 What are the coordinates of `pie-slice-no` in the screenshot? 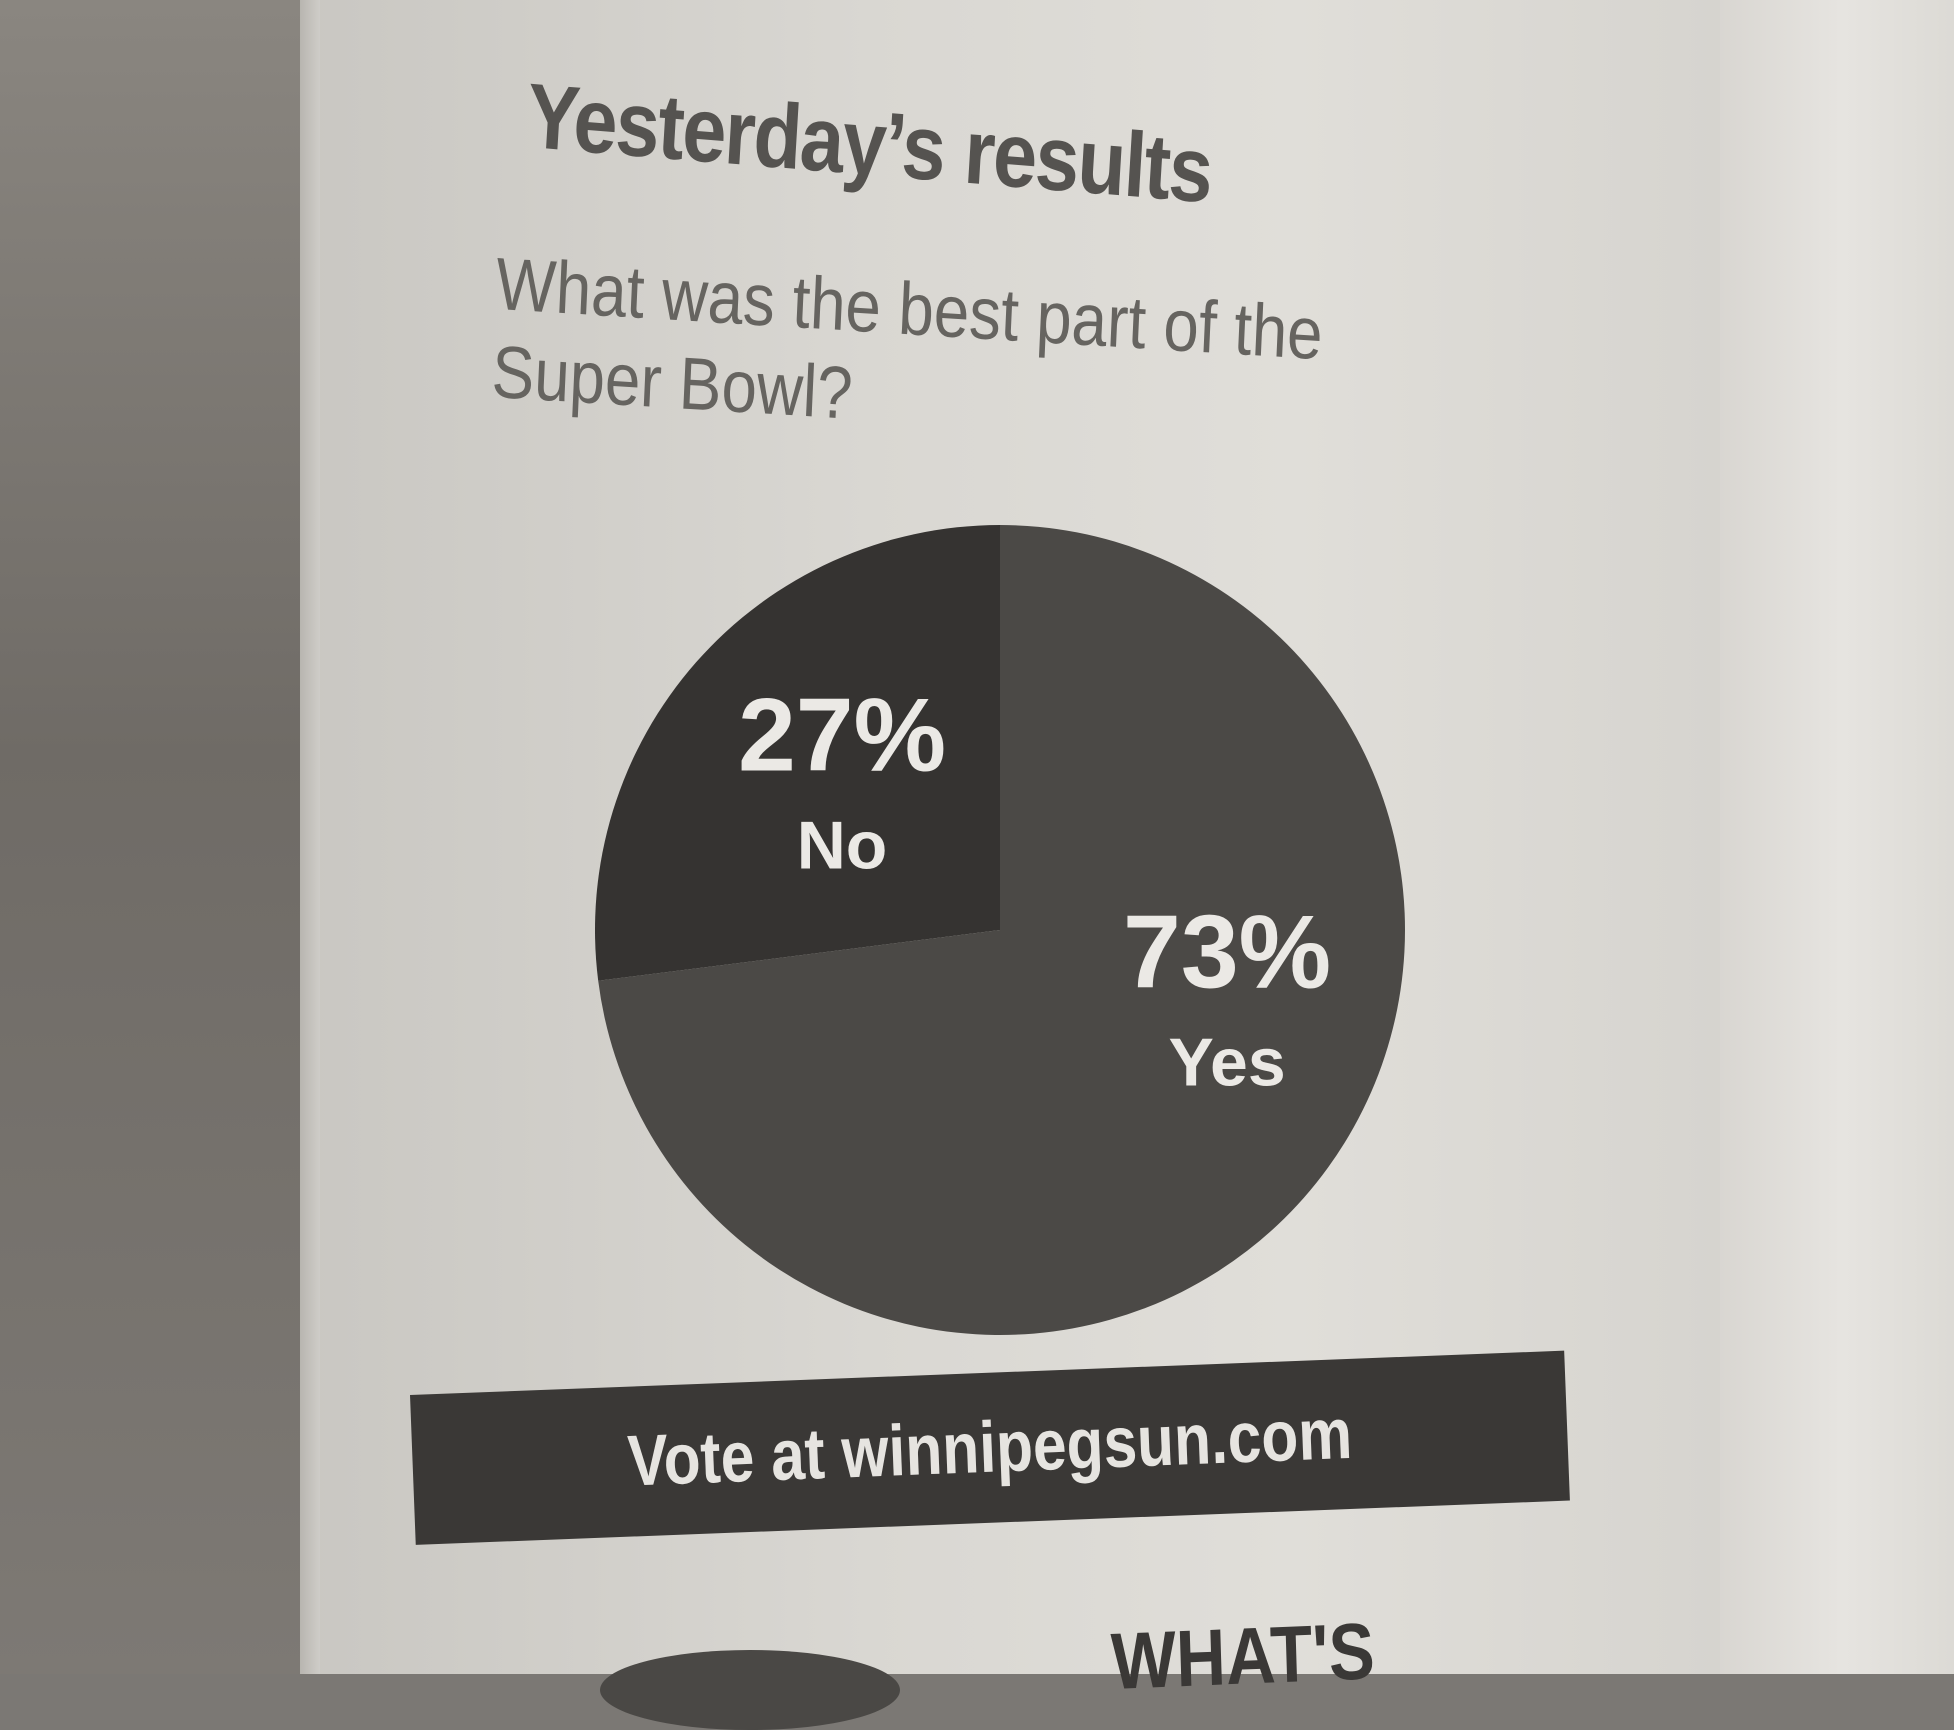 It's located at (797, 753).